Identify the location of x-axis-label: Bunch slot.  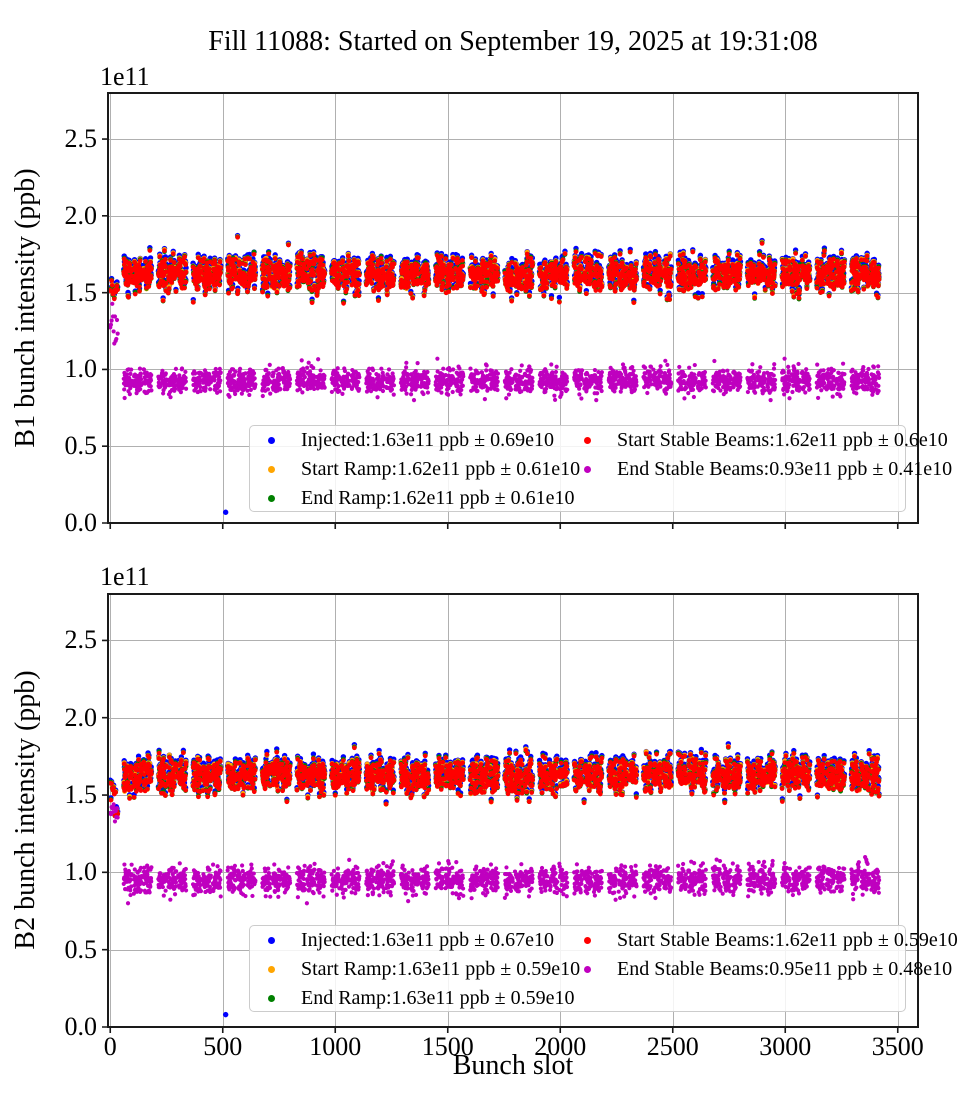
(513, 1065).